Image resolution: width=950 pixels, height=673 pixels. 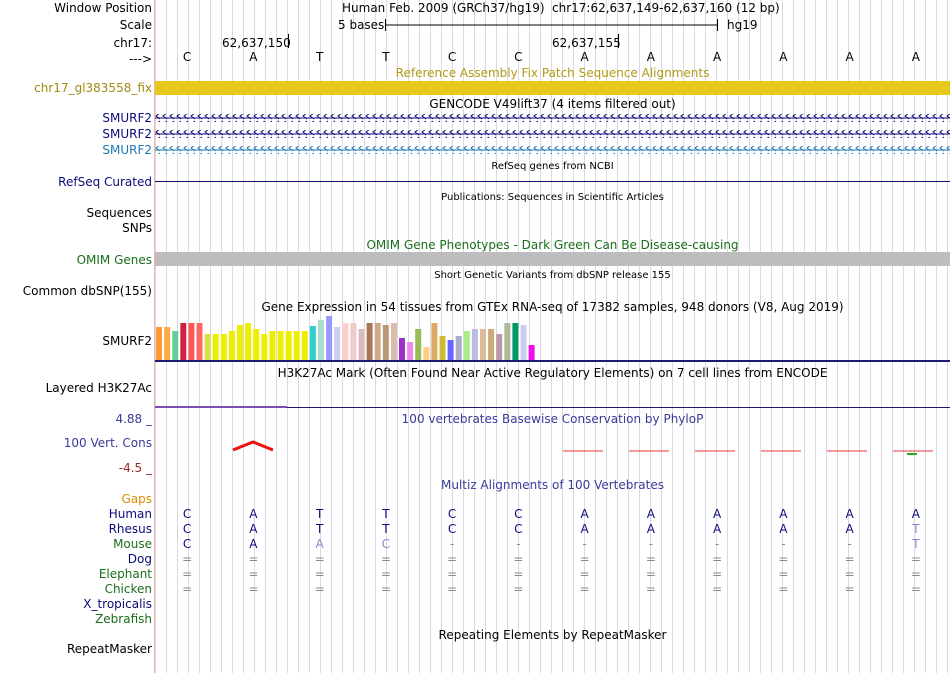 I want to click on refseq-label: RefSeq Curated, so click(x=105, y=182).